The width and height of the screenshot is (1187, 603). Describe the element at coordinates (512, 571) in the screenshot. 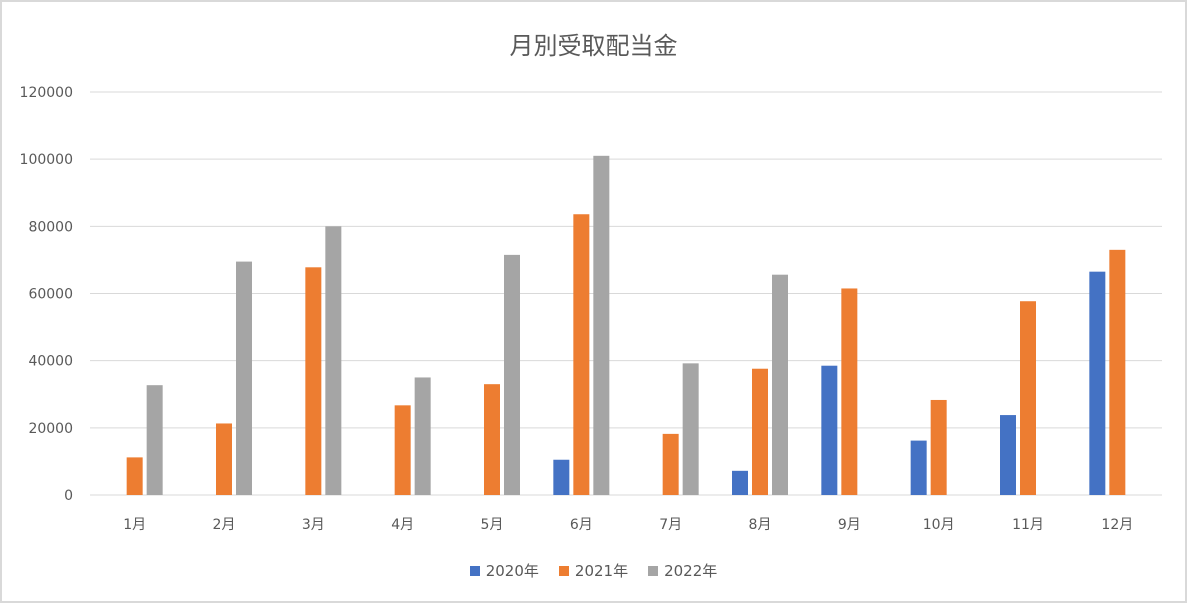

I see `legend-label-2020: 2020年` at that location.